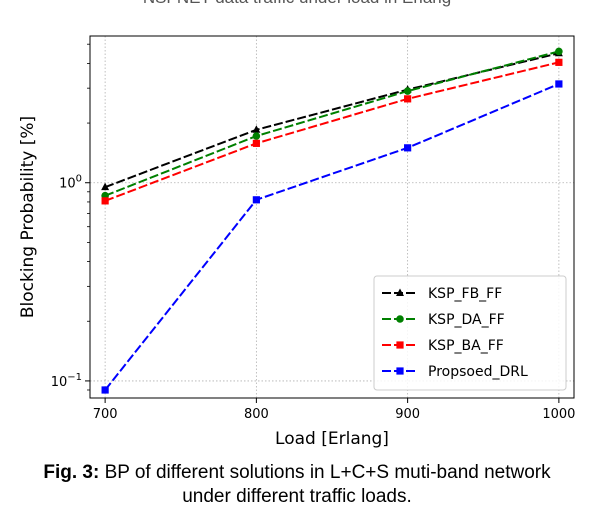  What do you see at coordinates (28, 217) in the screenshot?
I see `y-axis-label: Blocking Probability [%]` at bounding box center [28, 217].